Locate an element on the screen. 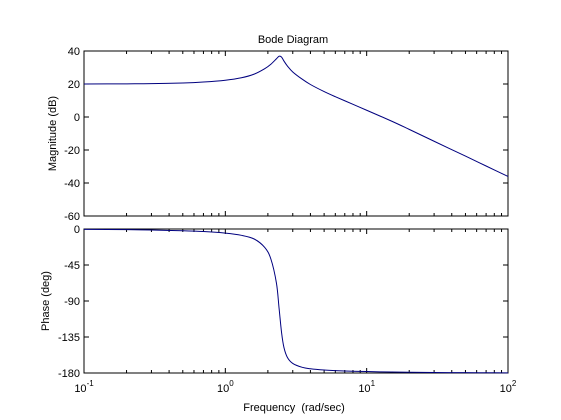 The image size is (561, 420). phase-y-tick-label: -135 is located at coordinates (69, 338).